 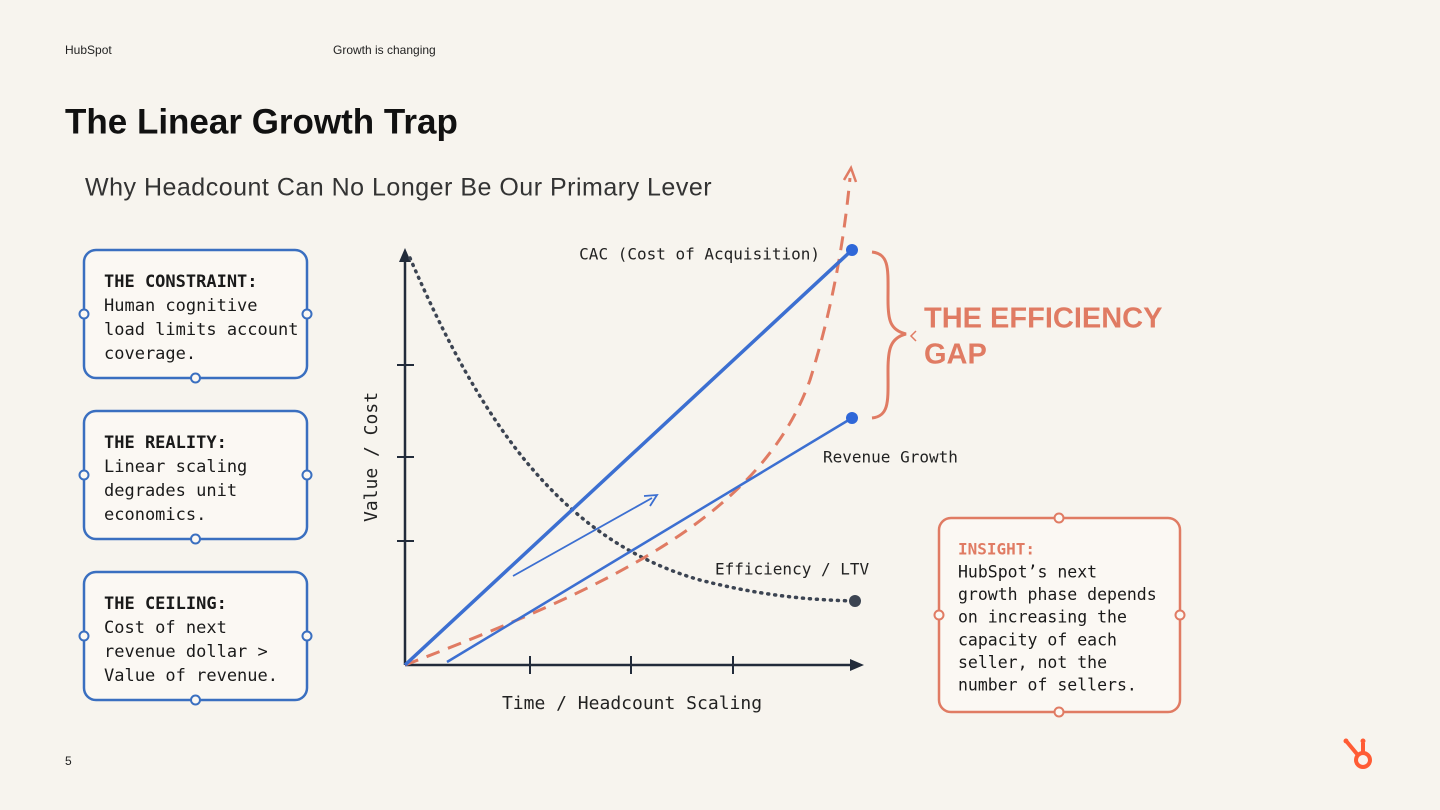 What do you see at coordinates (850, 174) in the screenshot?
I see `cost-arrow` at bounding box center [850, 174].